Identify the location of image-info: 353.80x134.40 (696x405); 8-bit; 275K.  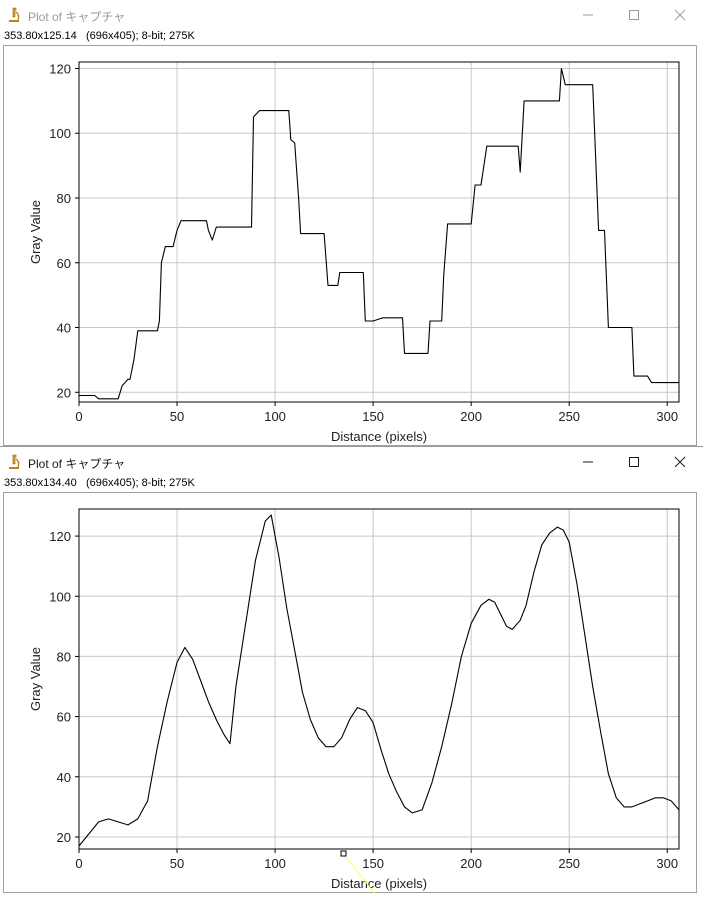
(99, 483).